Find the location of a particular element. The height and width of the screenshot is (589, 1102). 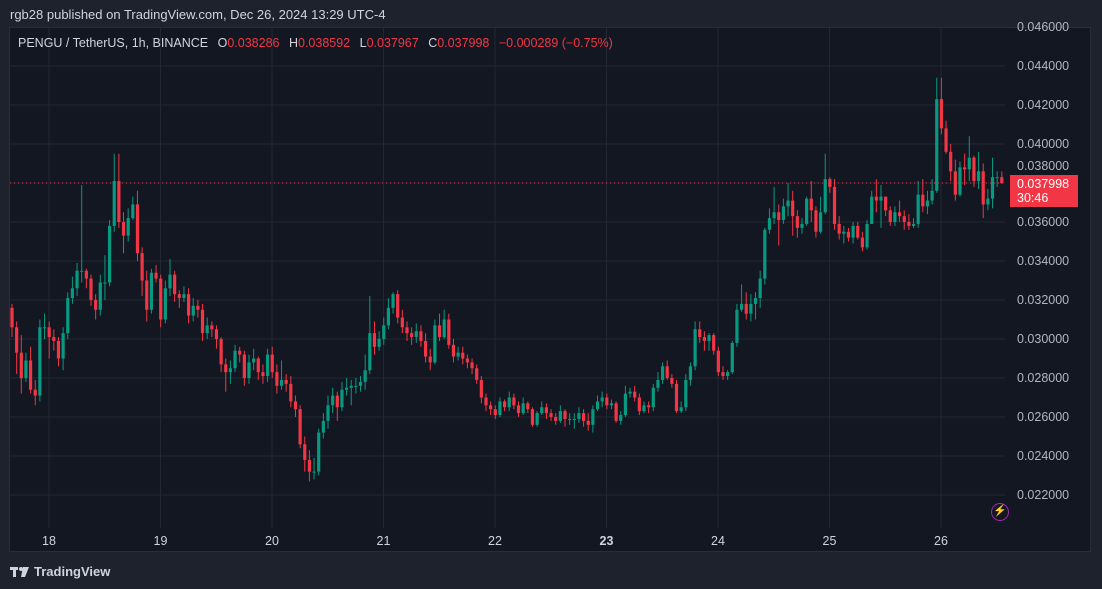

change-value: −0.000289 (−0.75%) is located at coordinates (555, 43).